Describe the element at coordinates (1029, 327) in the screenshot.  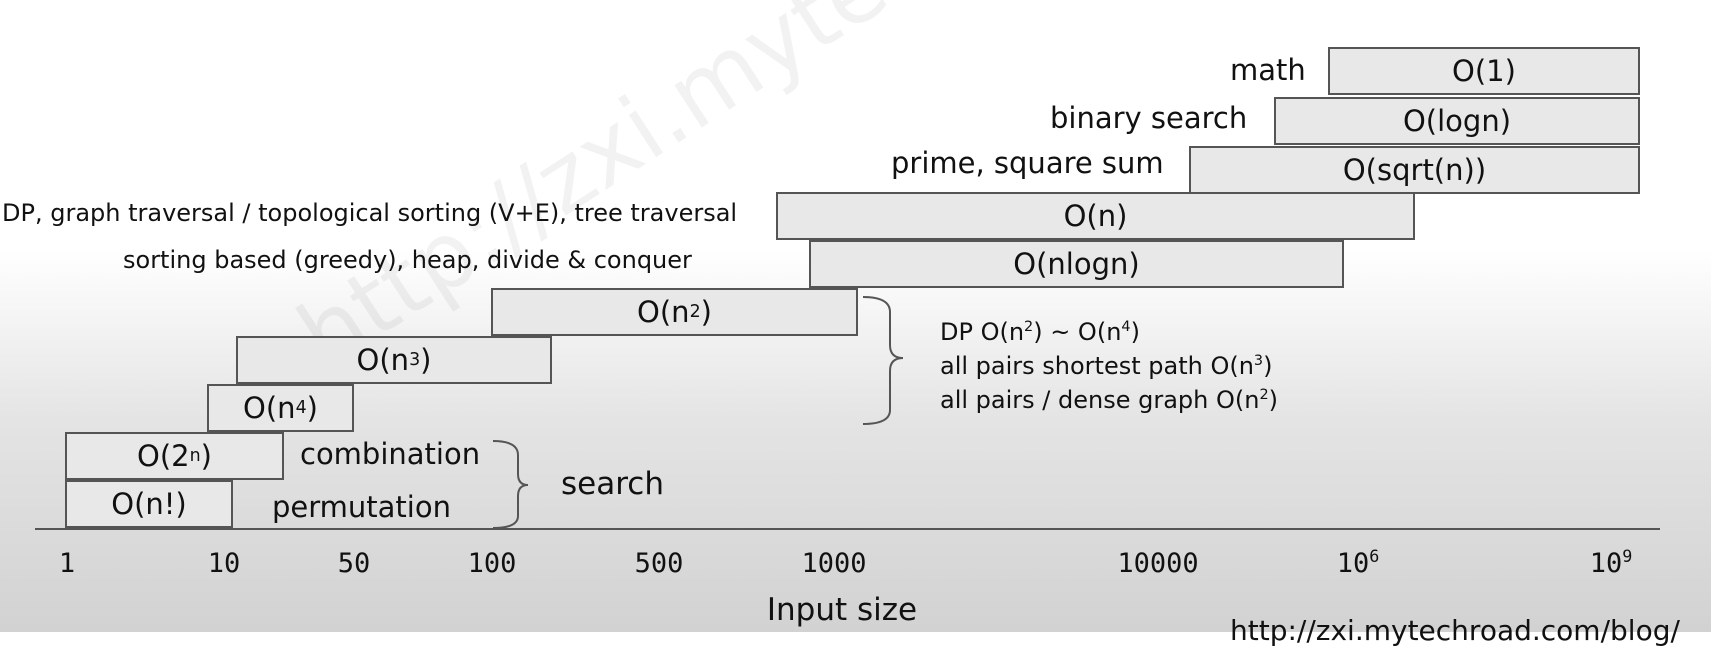
I see `note-dp-e1: 2` at that location.